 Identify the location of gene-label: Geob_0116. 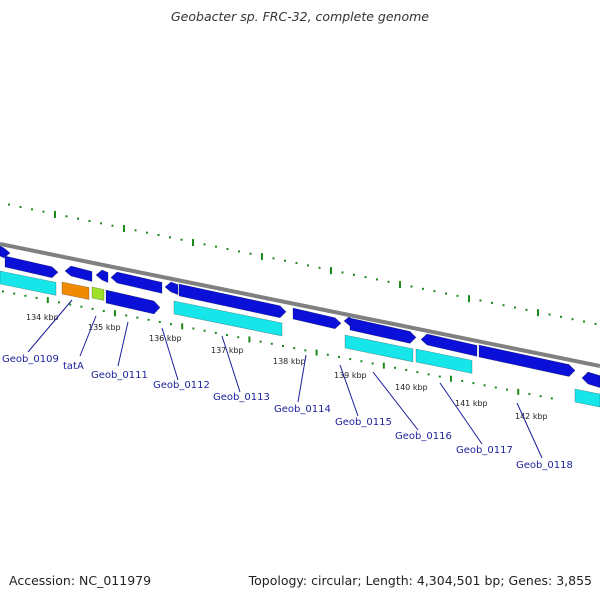
(423, 436).